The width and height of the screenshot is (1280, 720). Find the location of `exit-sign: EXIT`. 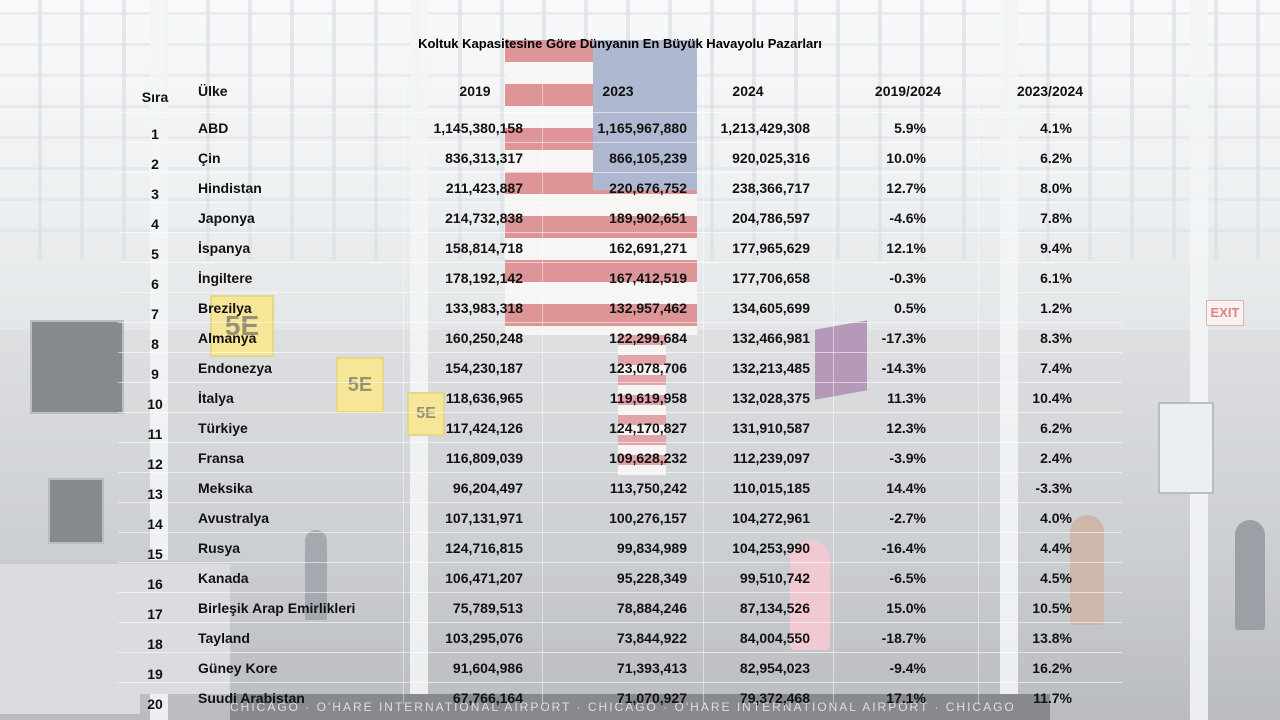

exit-sign: EXIT is located at coordinates (1225, 313).